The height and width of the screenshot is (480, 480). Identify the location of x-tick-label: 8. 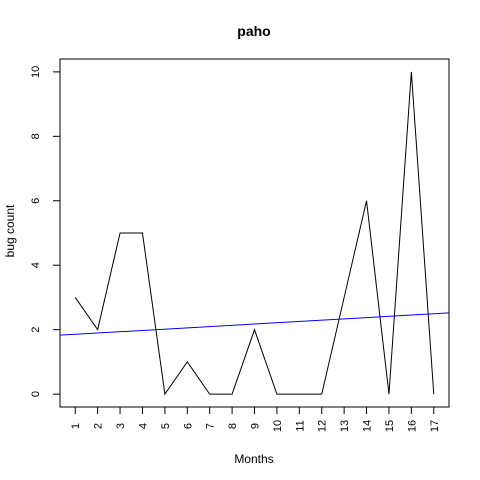
(233, 426).